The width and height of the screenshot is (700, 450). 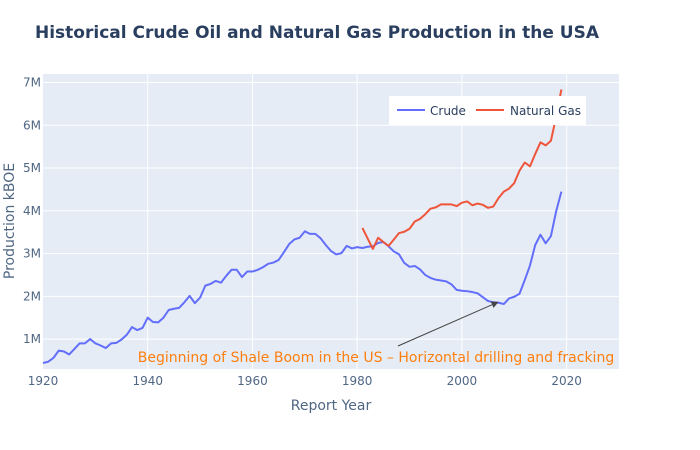 I want to click on series-line-natural-gas, so click(x=462, y=169).